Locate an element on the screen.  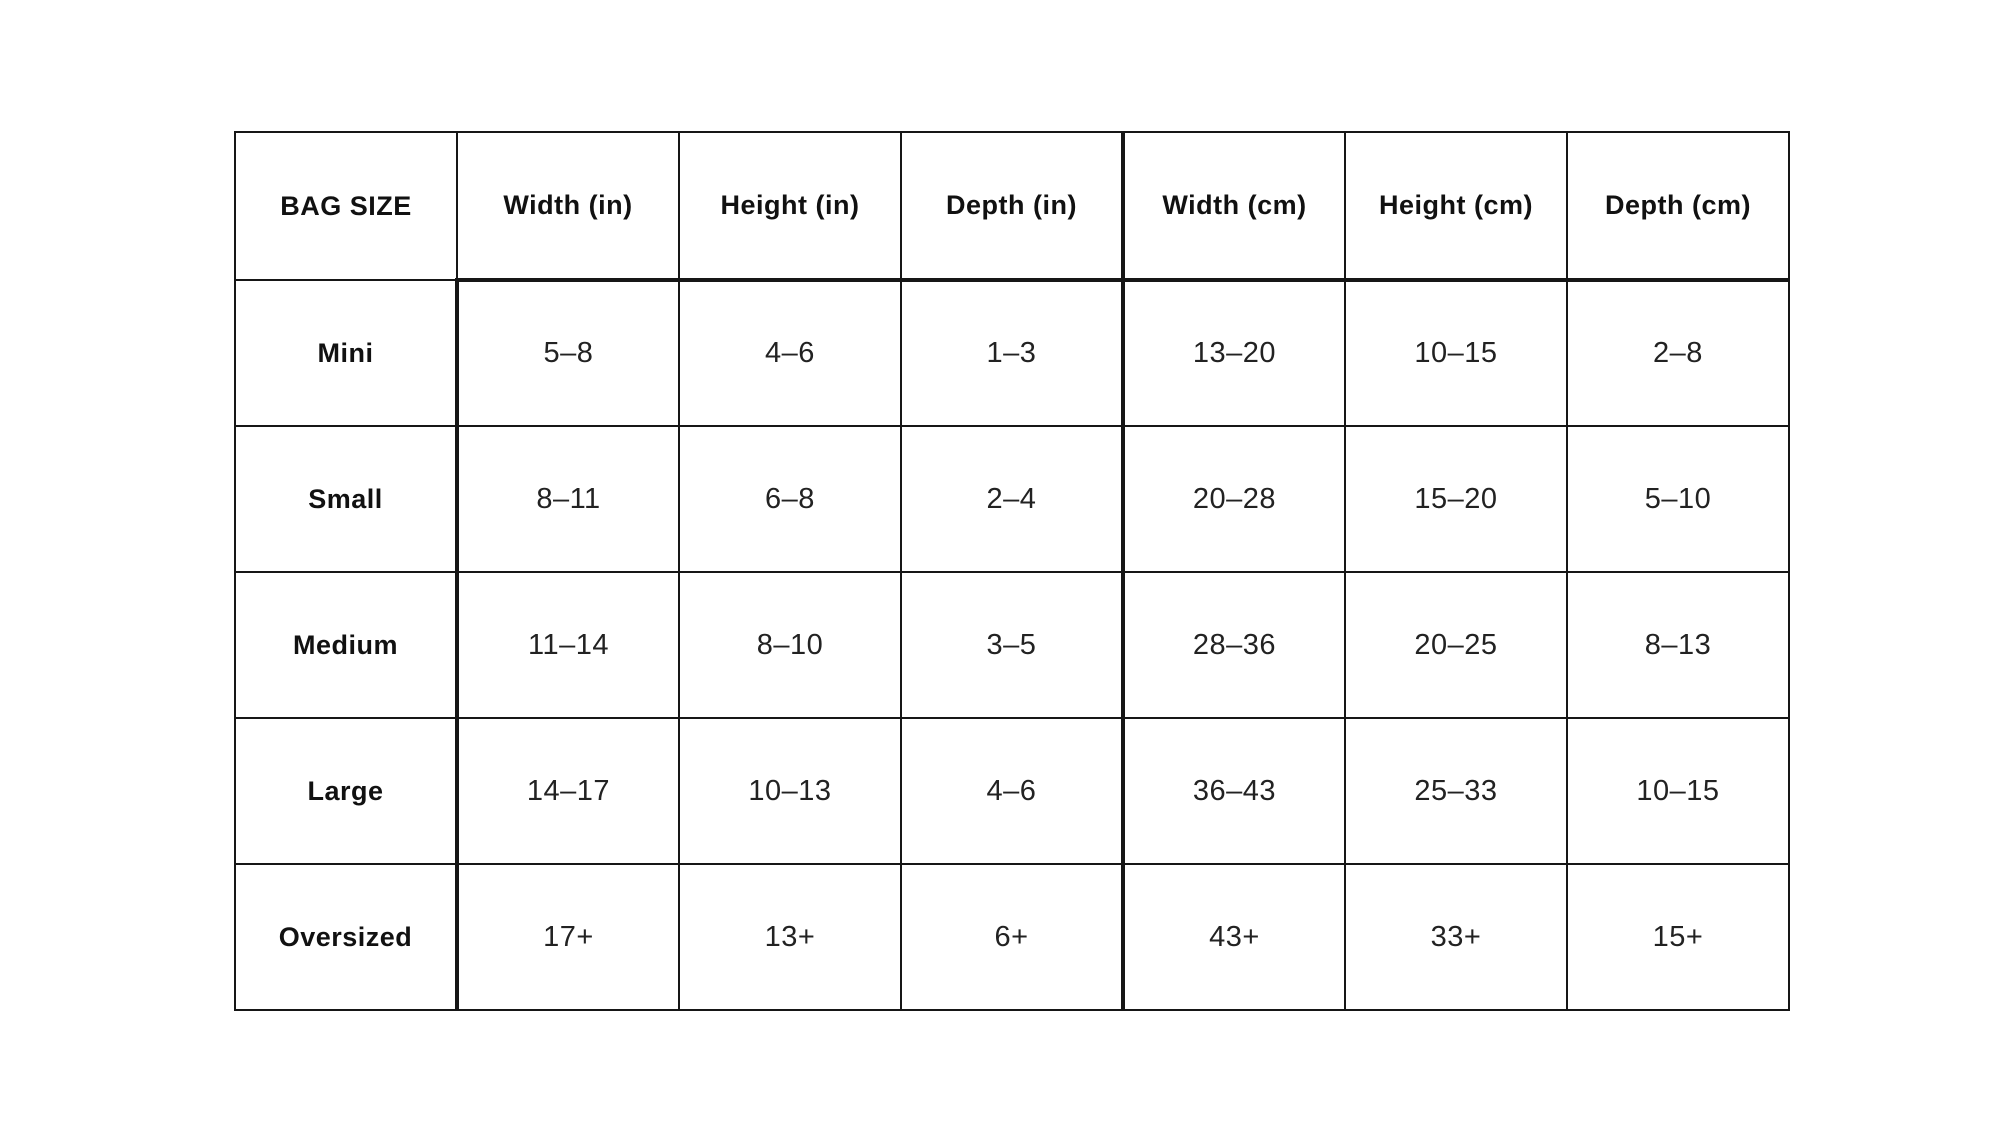
table-row-mini: Mini 5–8 4–6 1–3 13–20 10–15 2–8 is located at coordinates (1012, 353).